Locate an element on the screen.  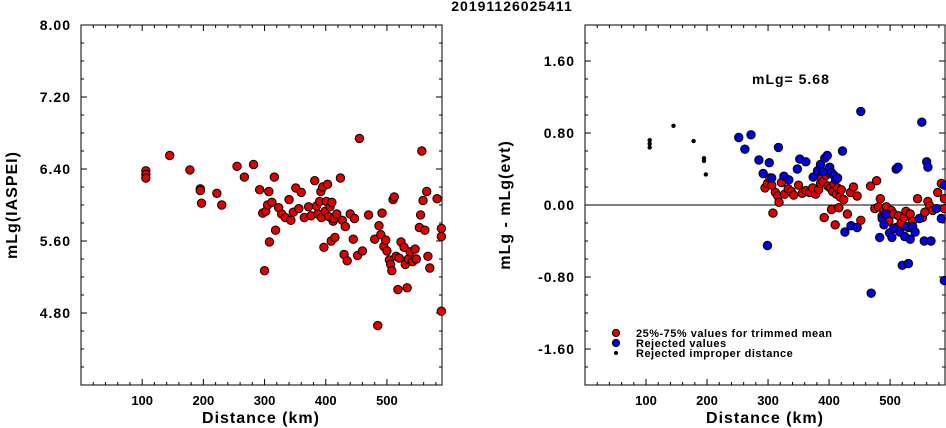
x-tick-label: 500 is located at coordinates (890, 400).